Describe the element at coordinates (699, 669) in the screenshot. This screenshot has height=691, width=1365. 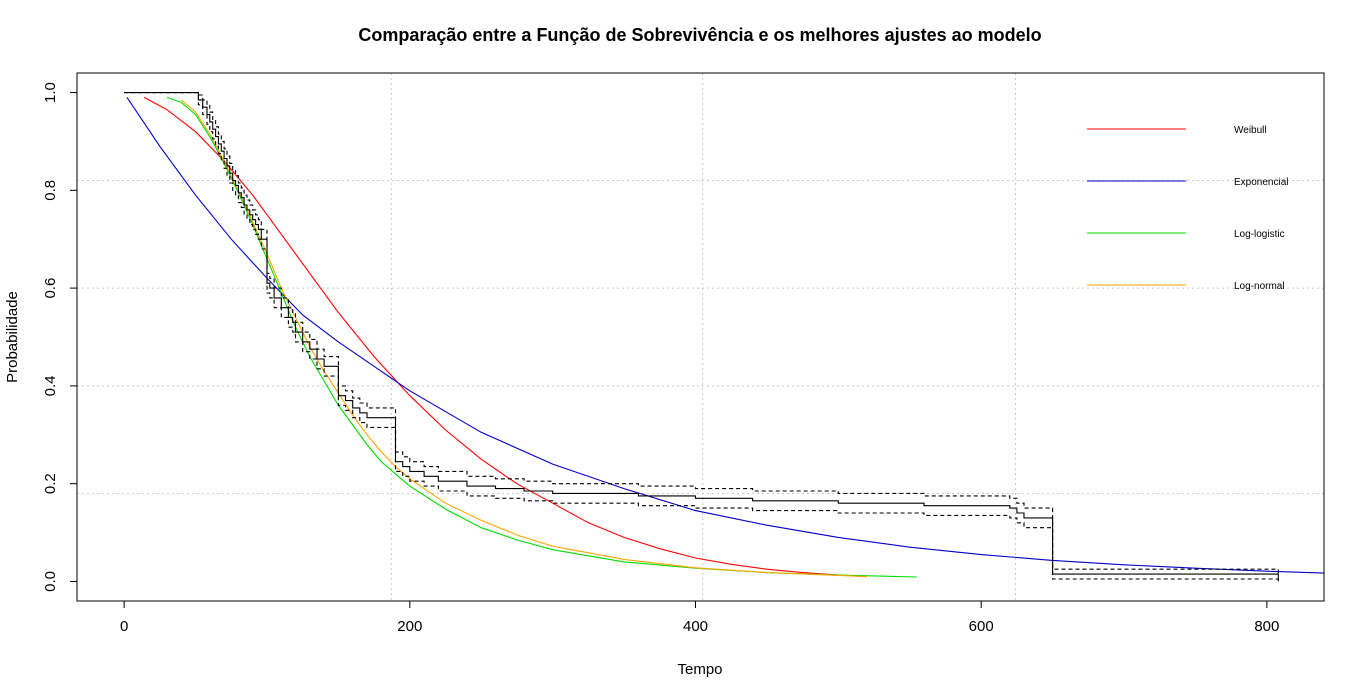
I see `x-axis-label: Tempo` at that location.